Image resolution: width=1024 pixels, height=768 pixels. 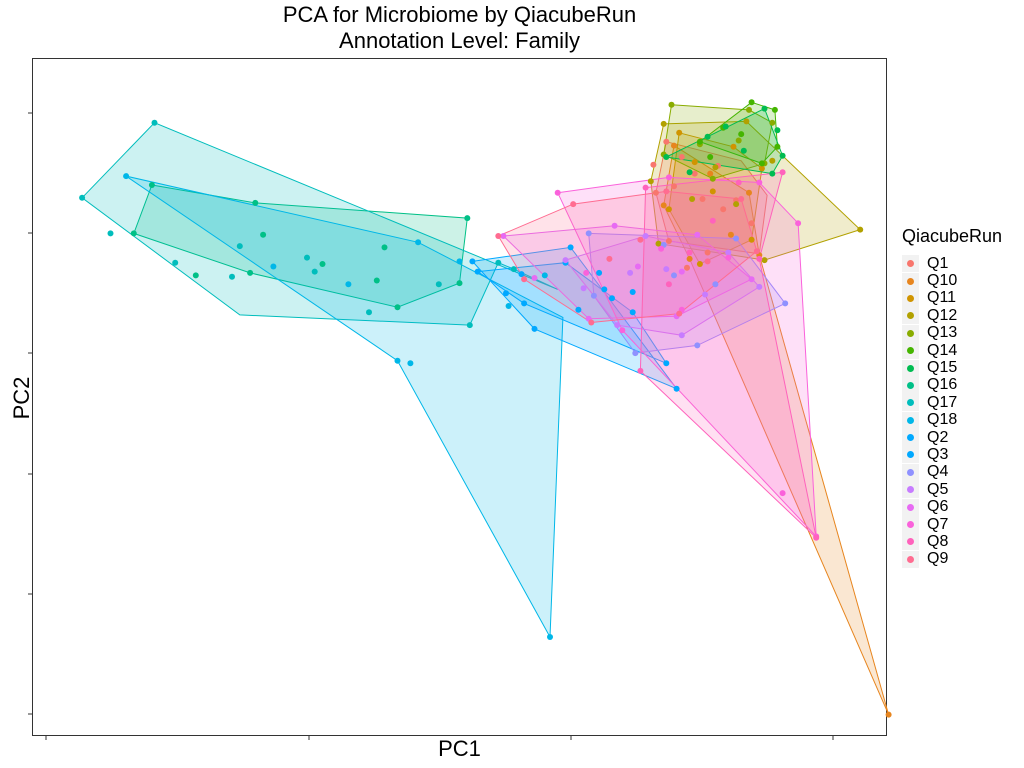 What do you see at coordinates (942, 385) in the screenshot?
I see `legend-label: Q16` at bounding box center [942, 385].